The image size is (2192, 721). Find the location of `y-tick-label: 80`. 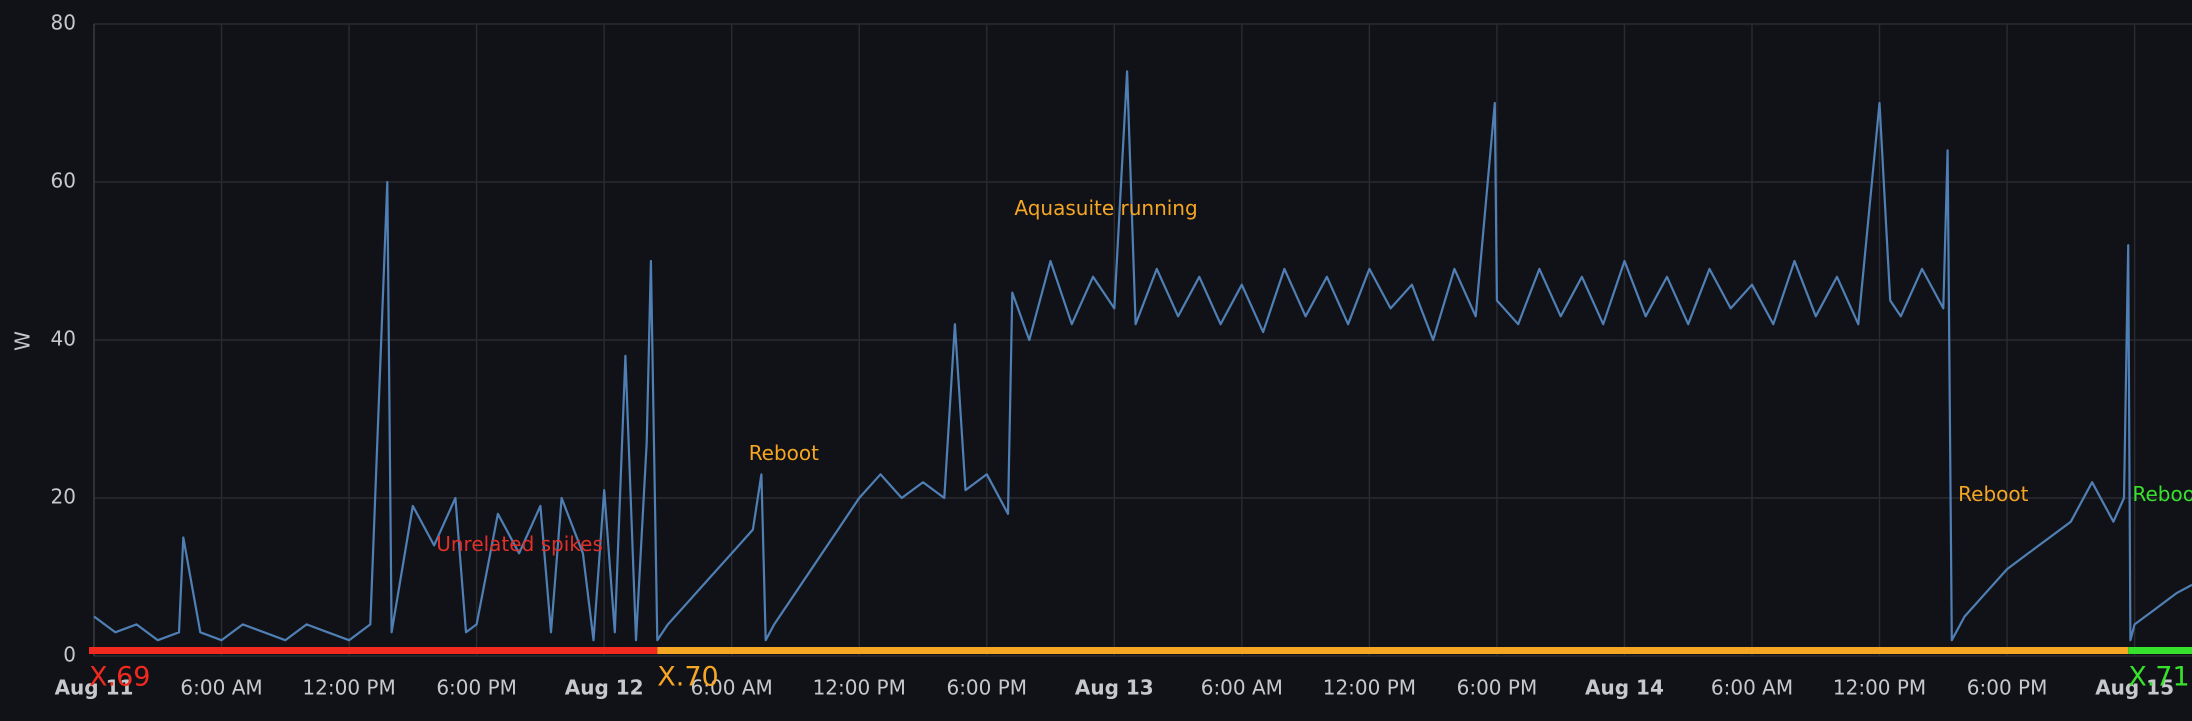

y-tick-label: 80 is located at coordinates (63, 23).